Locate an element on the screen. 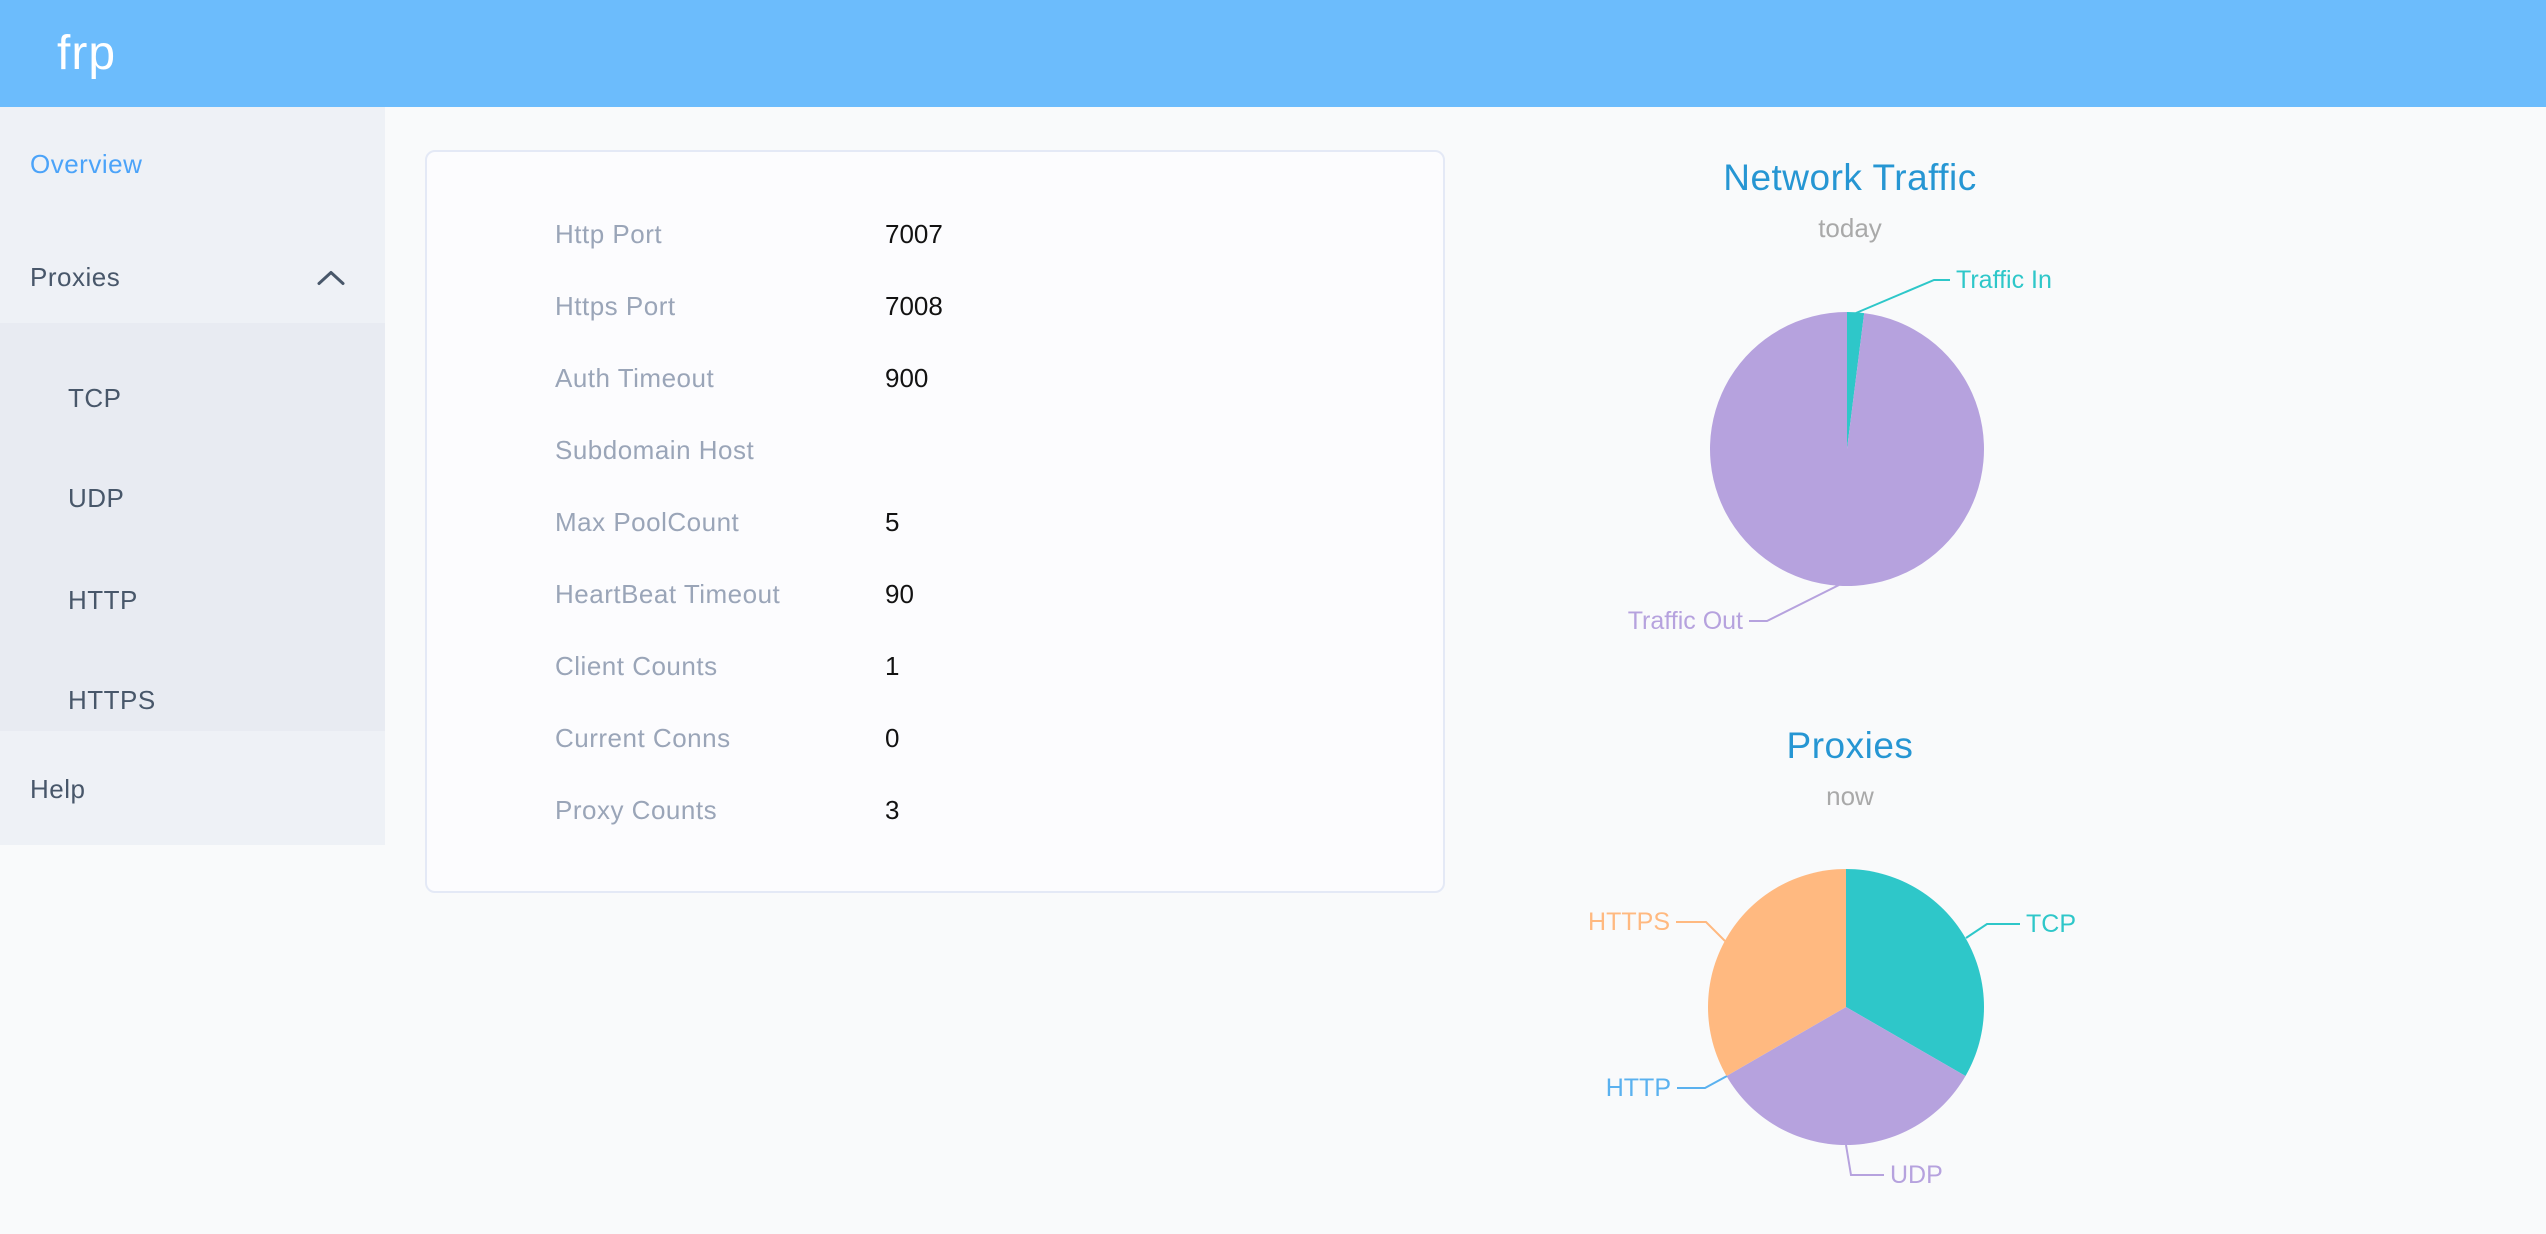 Image resolution: width=2546 pixels, height=1234 pixels. sidebar-item-udp: UDP is located at coordinates (192, 498).